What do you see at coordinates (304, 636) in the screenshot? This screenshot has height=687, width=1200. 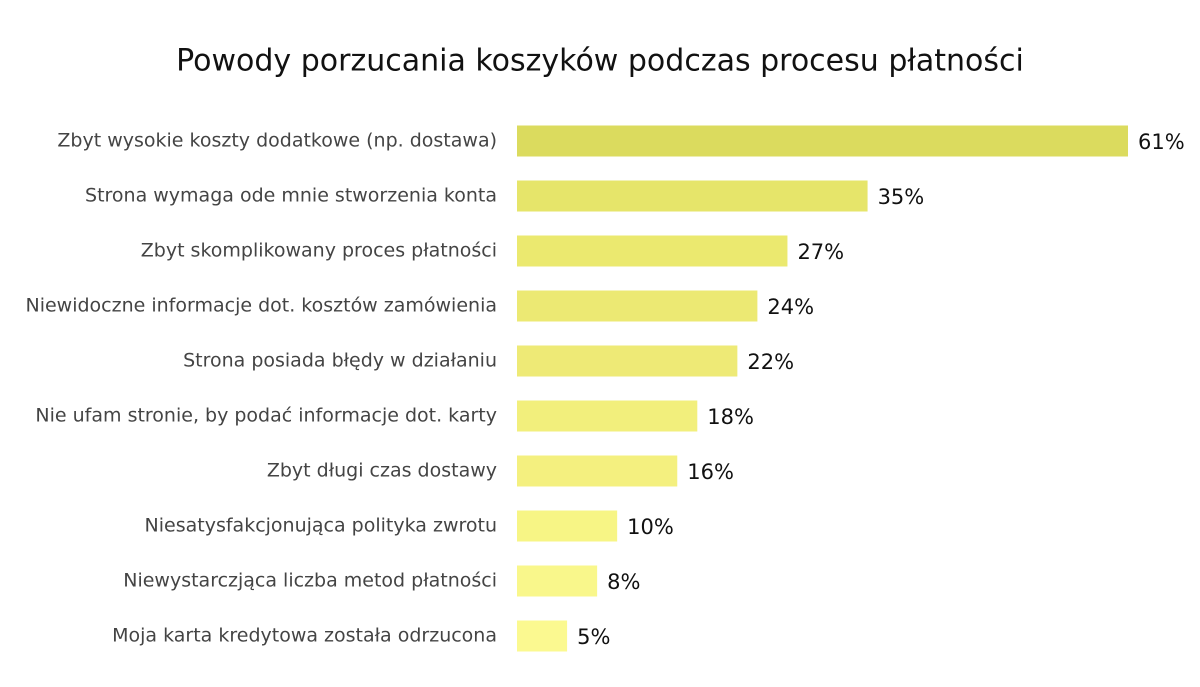 I see `category-label: Moja karta kredytowa została odrzucona` at bounding box center [304, 636].